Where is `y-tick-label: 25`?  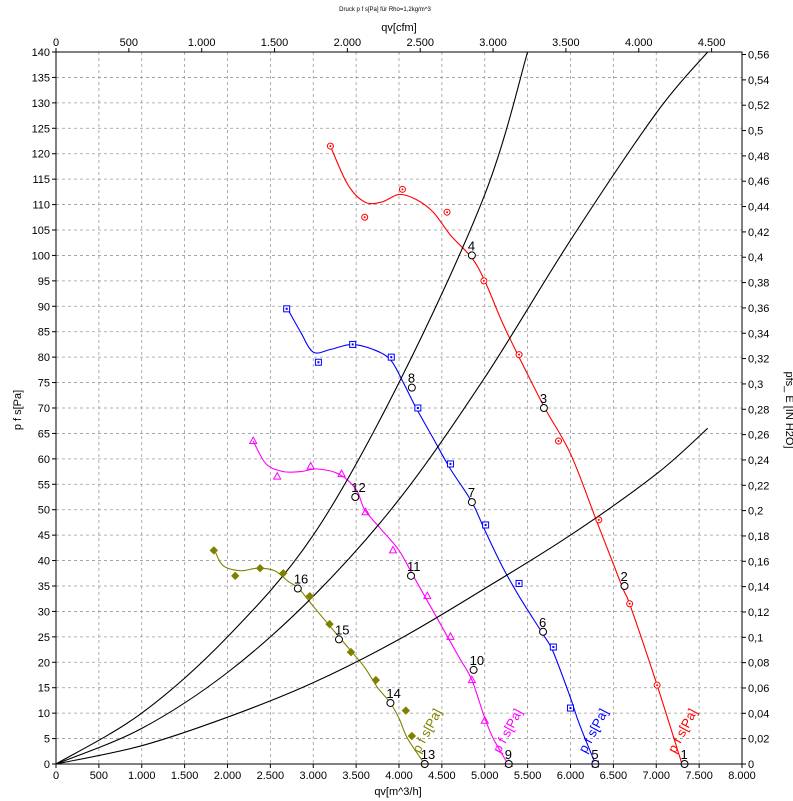
y-tick-label: 25 is located at coordinates (44, 638).